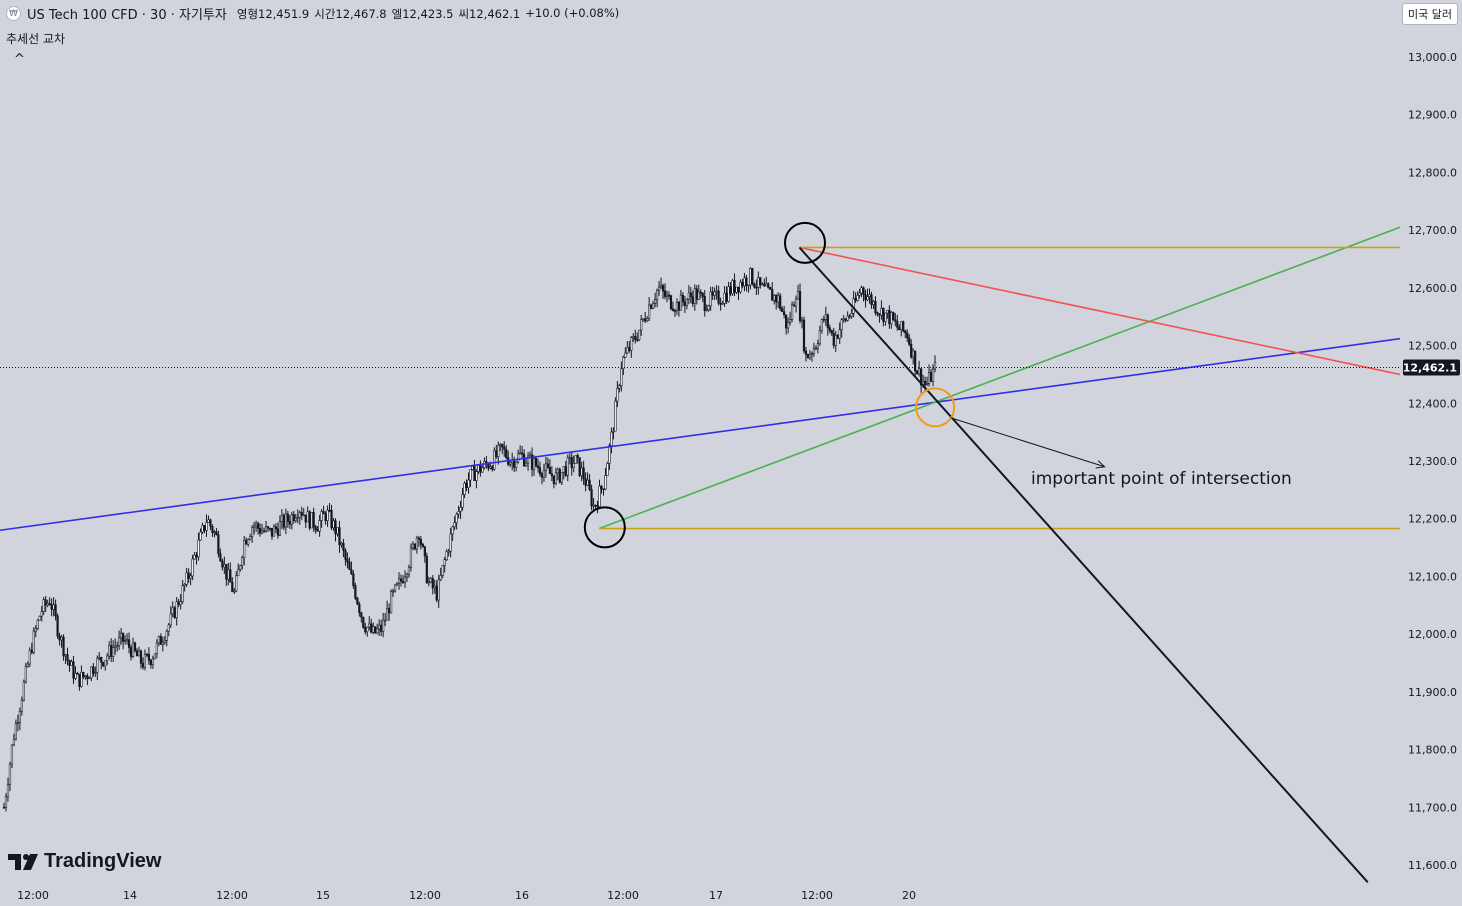 The height and width of the screenshot is (906, 1462). I want to click on currency-button: 미국 달러, so click(1430, 14).